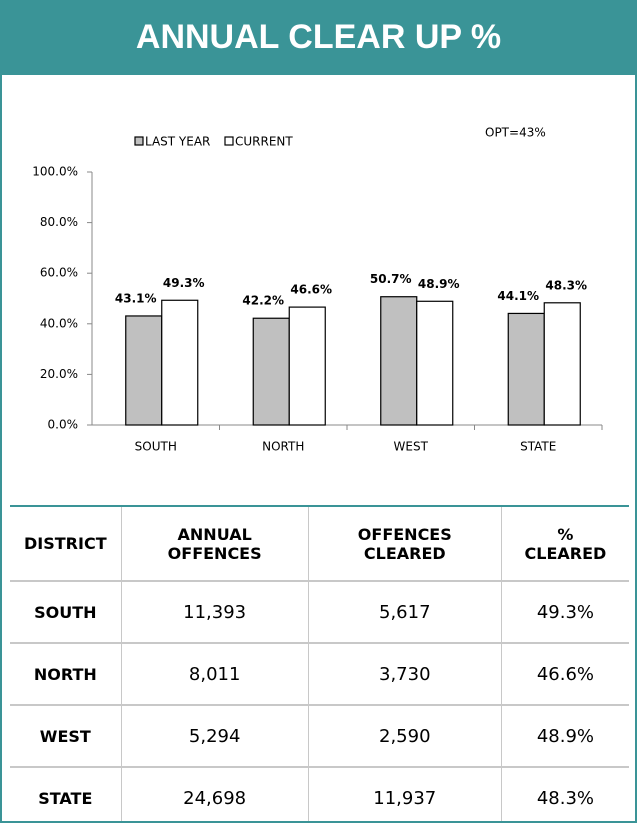 The width and height of the screenshot is (637, 823). I want to click on table-cell: 3,730, so click(404, 674).